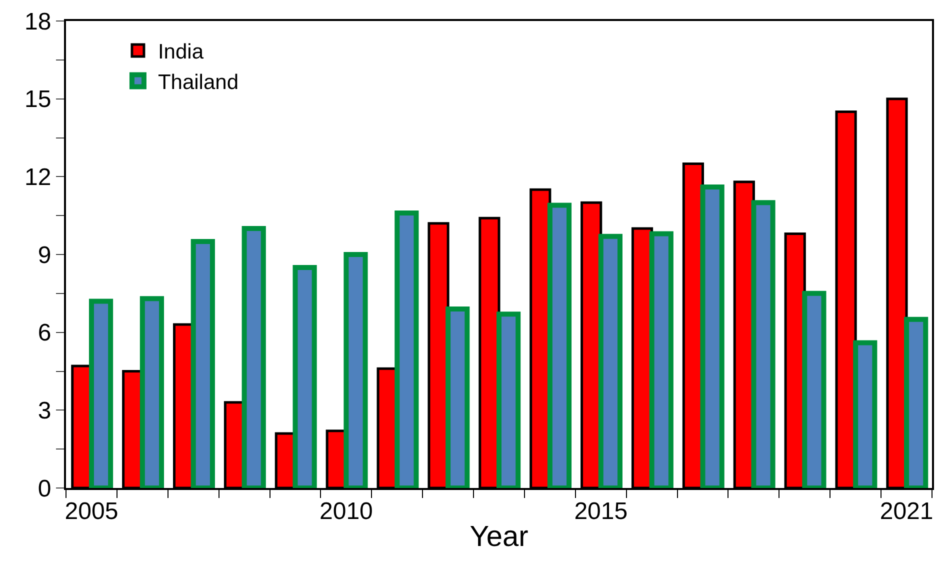 The image size is (942, 575). Describe the element at coordinates (45, 255) in the screenshot. I see `y-tick-label: 9` at that location.